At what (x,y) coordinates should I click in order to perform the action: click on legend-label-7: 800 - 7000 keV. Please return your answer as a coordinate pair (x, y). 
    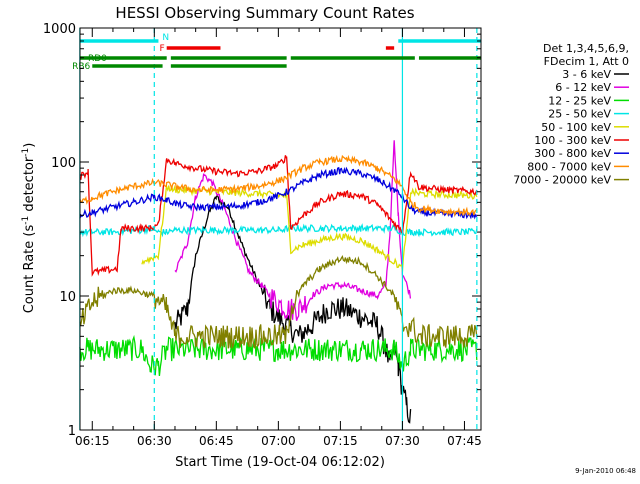
    Looking at the image, I should click on (569, 166).